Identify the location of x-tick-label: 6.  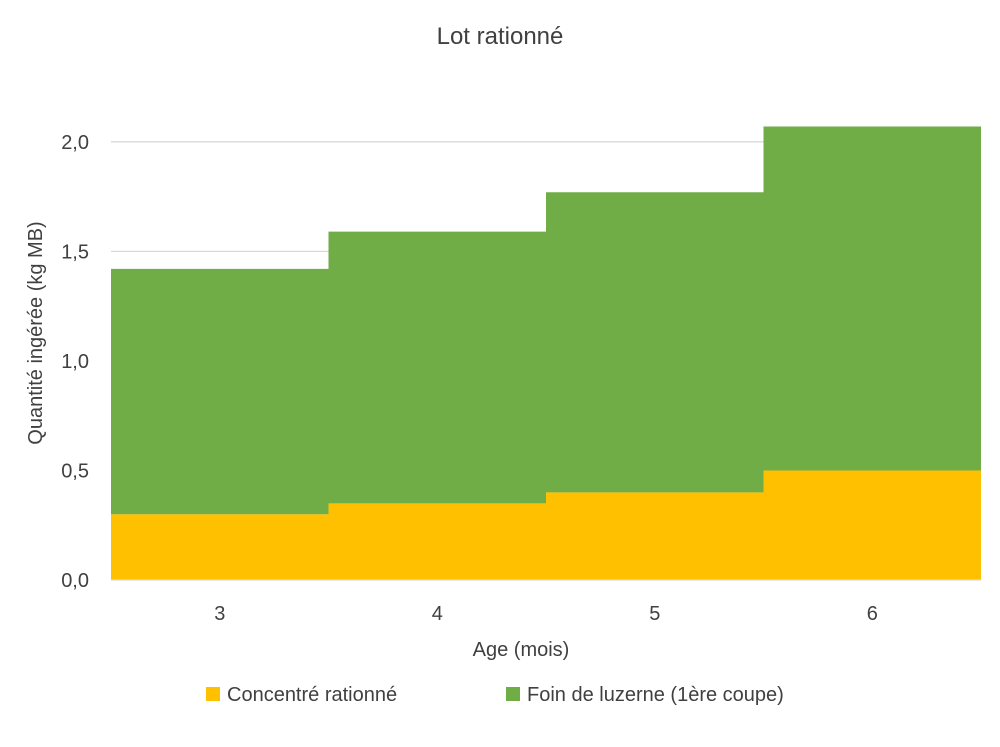
(872, 614).